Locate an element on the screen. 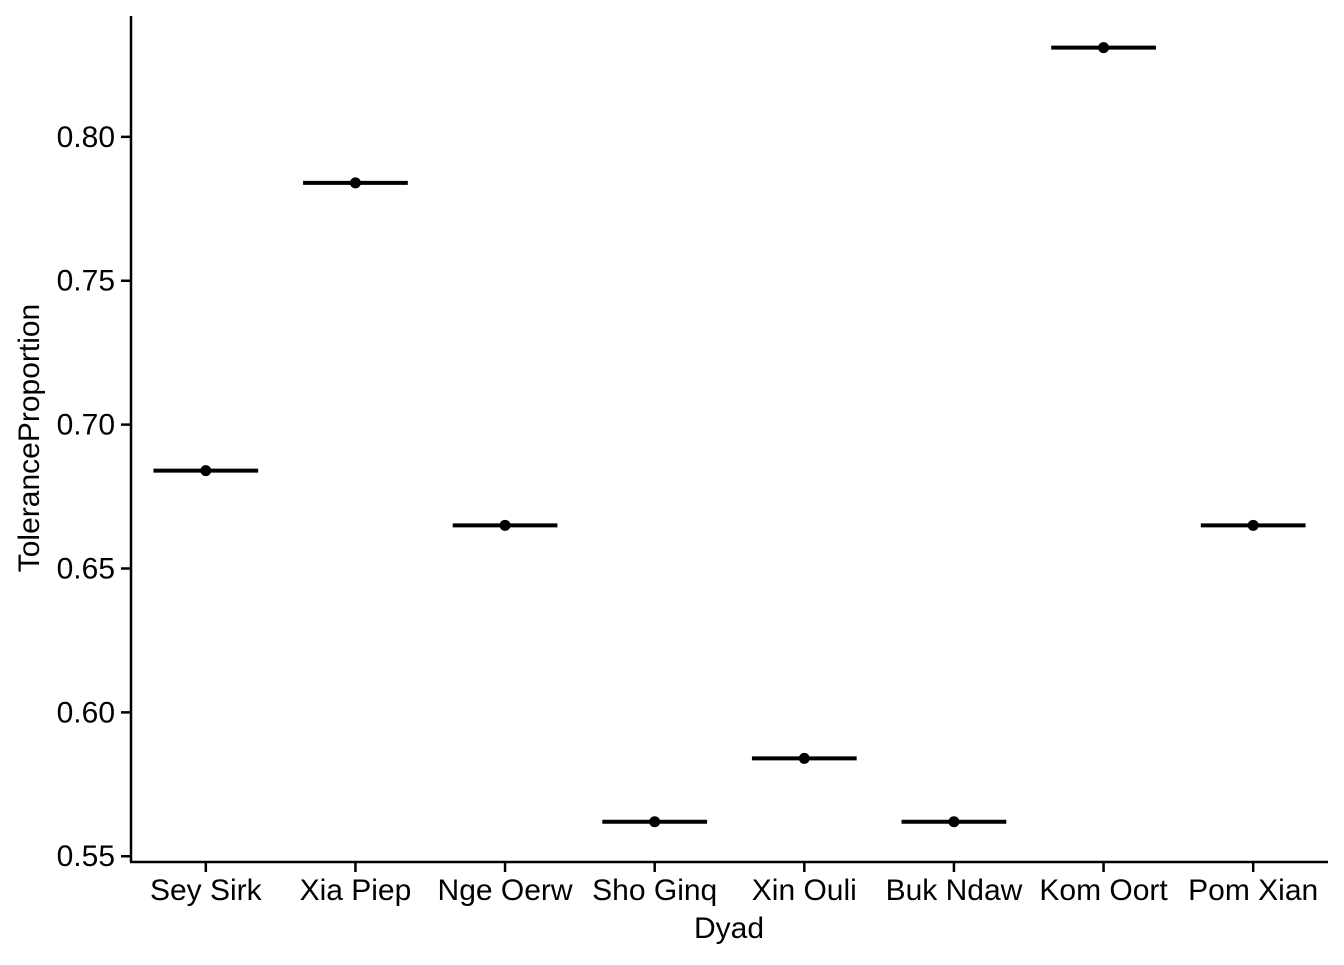  x-tick-label: Sho Ginq is located at coordinates (654, 890).